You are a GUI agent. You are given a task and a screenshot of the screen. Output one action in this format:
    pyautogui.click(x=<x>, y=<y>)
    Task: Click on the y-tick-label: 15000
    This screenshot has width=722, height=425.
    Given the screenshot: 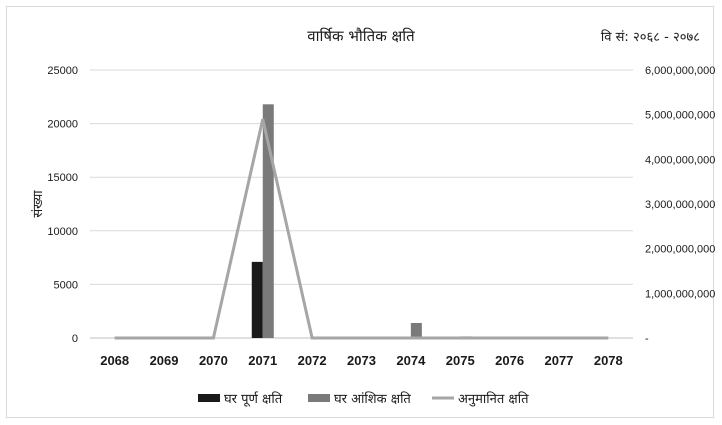 What is the action you would take?
    pyautogui.click(x=62, y=178)
    